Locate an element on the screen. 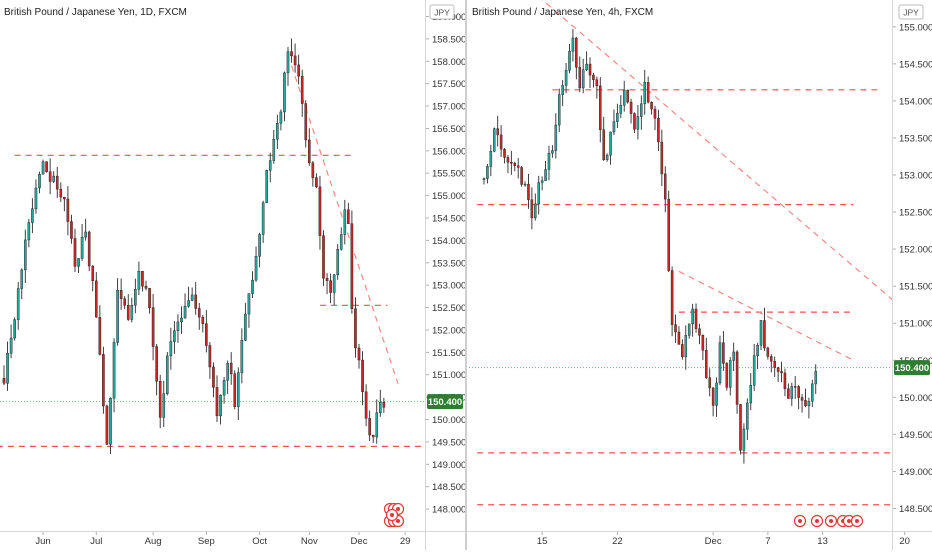 Image resolution: width=932 pixels, height=555 pixels. panel-divider is located at coordinates (466, 275).